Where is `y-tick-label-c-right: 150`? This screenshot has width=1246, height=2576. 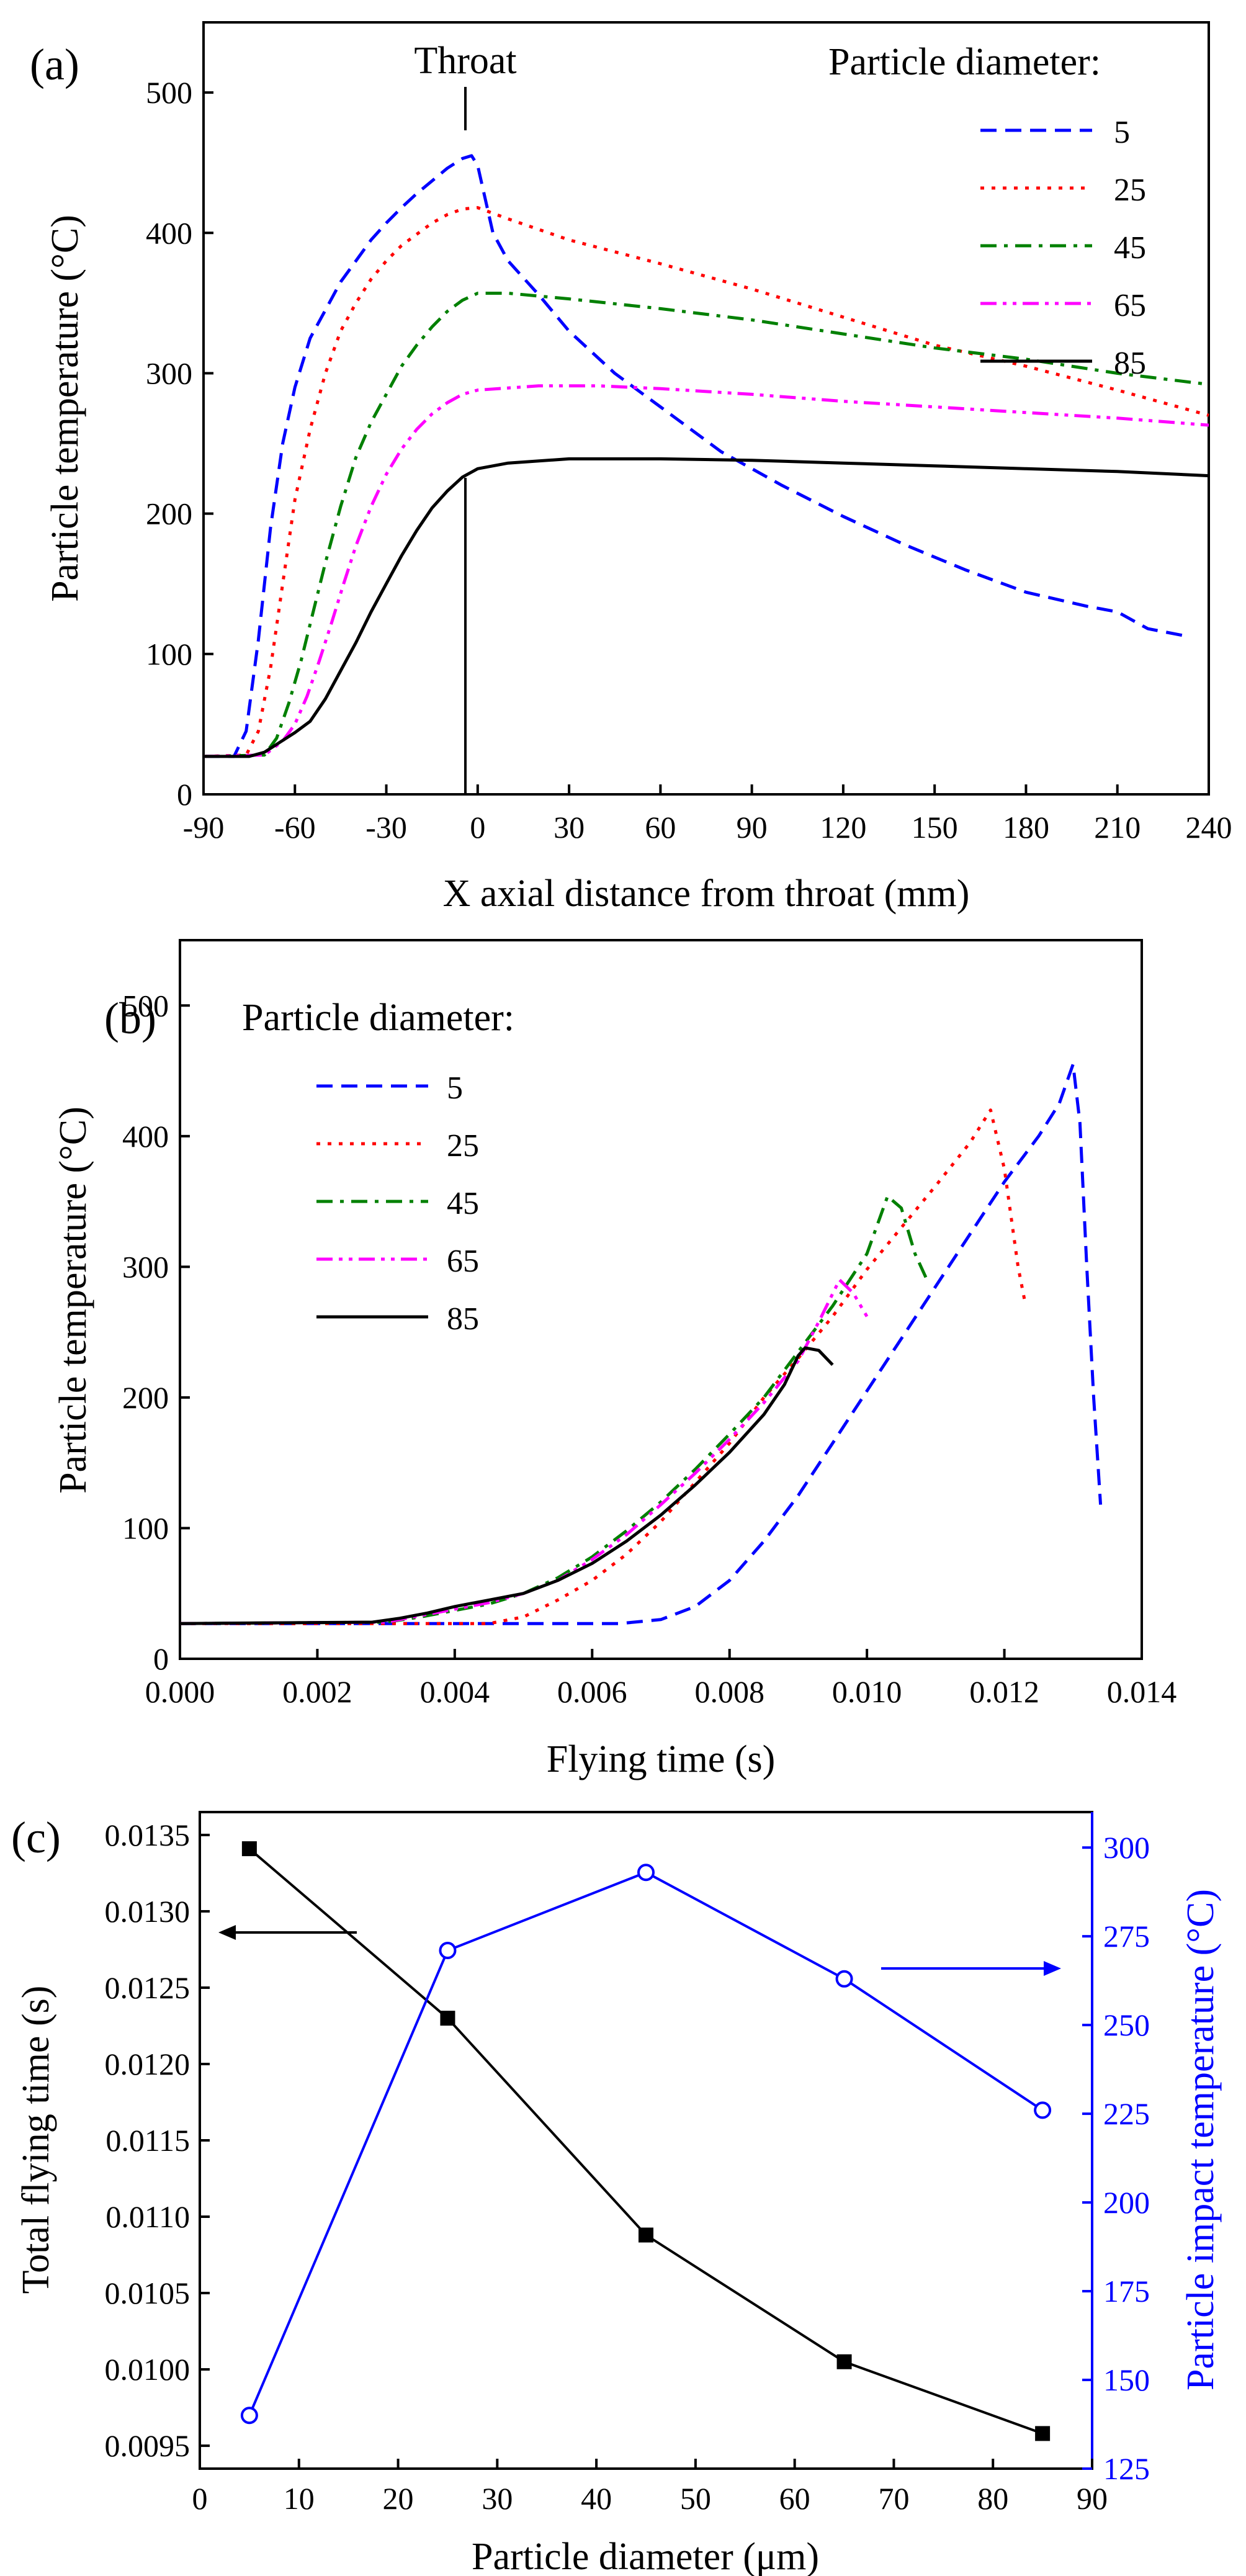
y-tick-label-c-right: 150 is located at coordinates (1126, 2380).